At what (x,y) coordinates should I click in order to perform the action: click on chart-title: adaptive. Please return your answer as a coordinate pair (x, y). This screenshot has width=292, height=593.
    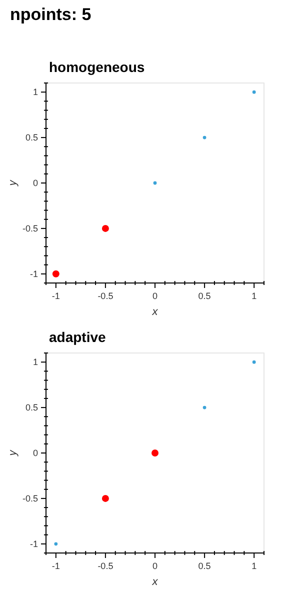
    Looking at the image, I should click on (77, 337).